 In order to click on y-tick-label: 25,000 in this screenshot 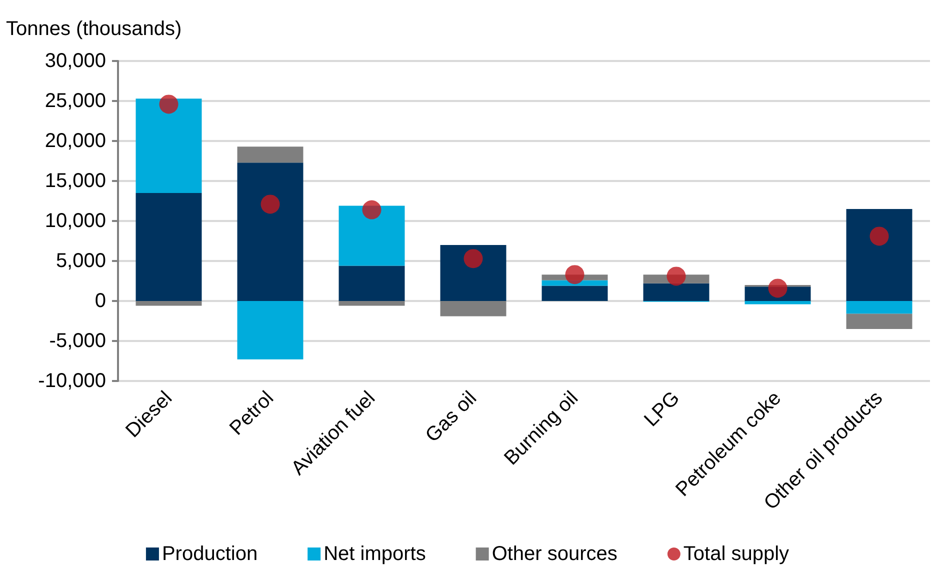, I will do `click(75, 101)`.